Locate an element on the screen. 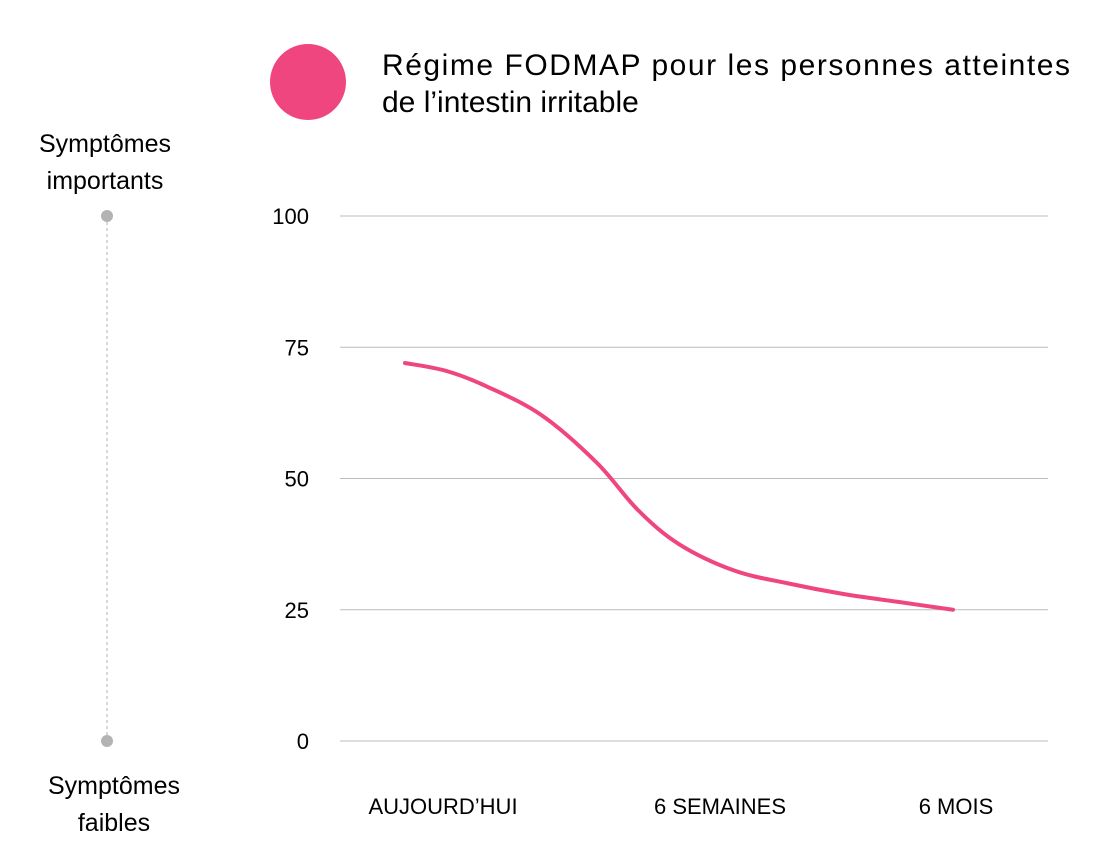 This screenshot has width=1120, height=862. y-tick-label: 75 is located at coordinates (297, 347).